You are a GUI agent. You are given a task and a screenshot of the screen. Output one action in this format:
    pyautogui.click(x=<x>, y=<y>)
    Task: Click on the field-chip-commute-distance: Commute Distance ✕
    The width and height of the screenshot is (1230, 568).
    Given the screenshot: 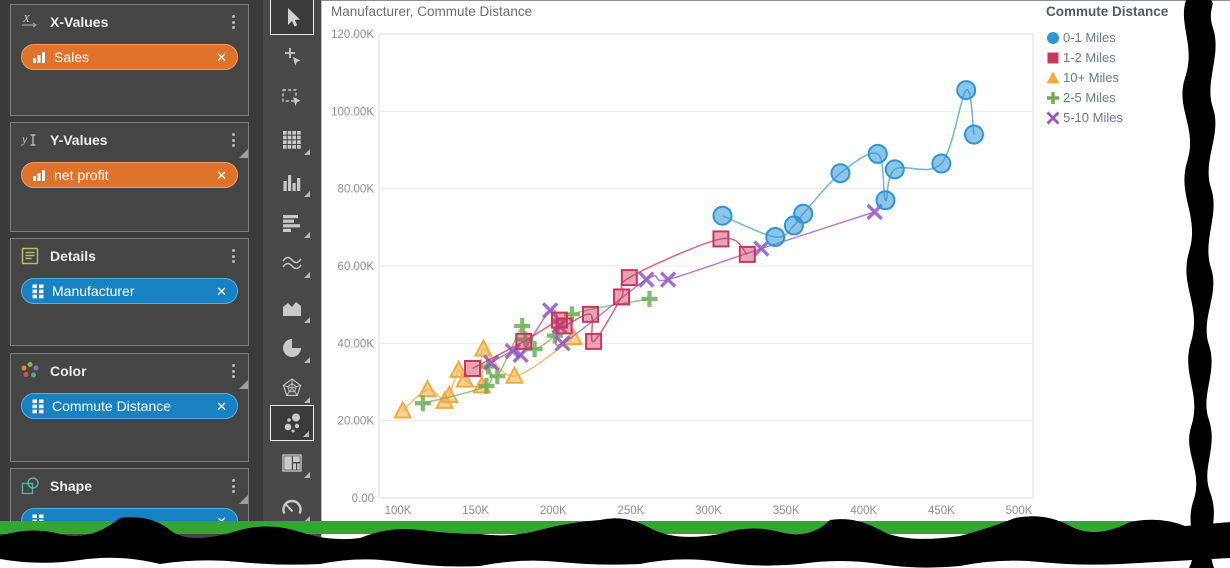 What is the action you would take?
    pyautogui.click(x=129, y=406)
    